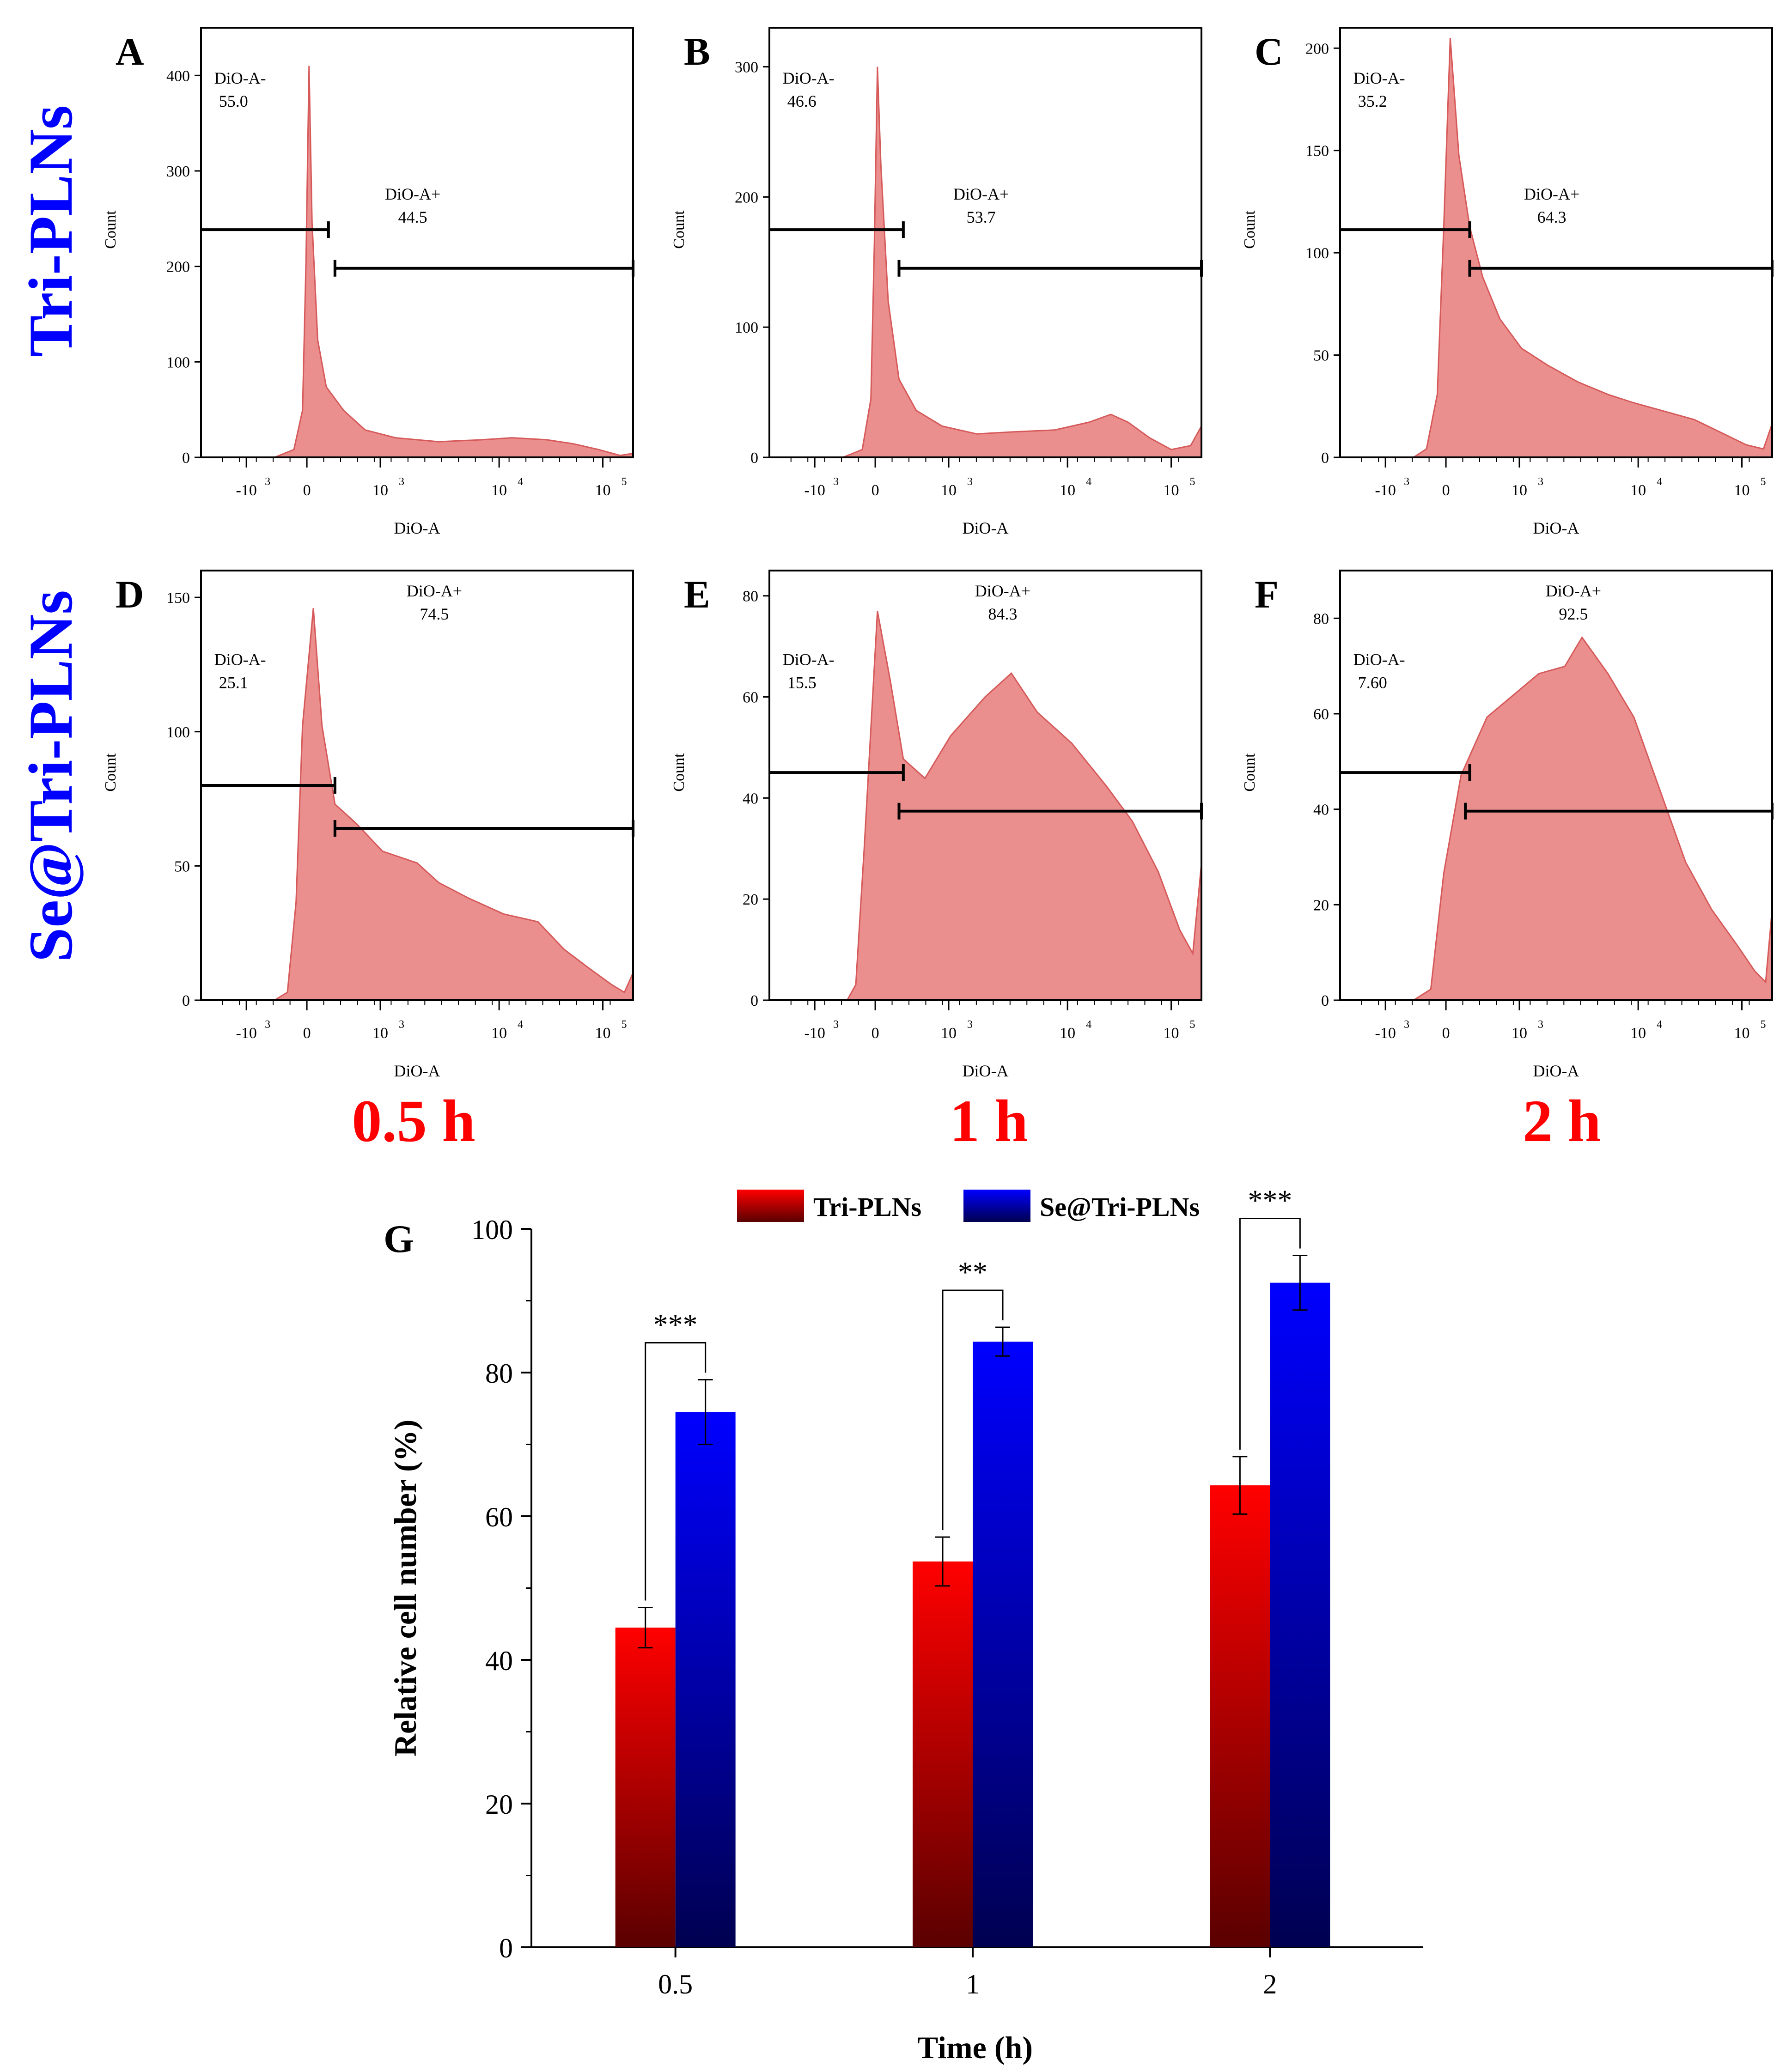  I want to click on y-tick-label: 50, so click(1321, 356).